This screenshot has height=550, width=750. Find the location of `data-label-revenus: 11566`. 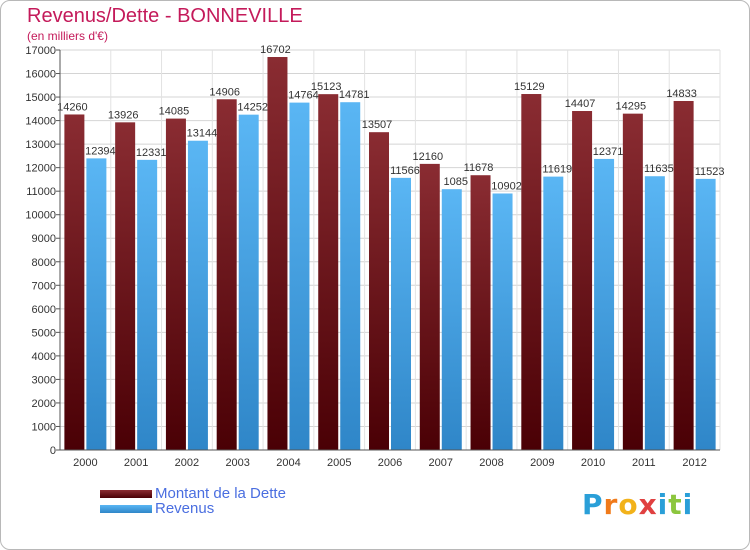

data-label-revenus: 11566 is located at coordinates (405, 171).